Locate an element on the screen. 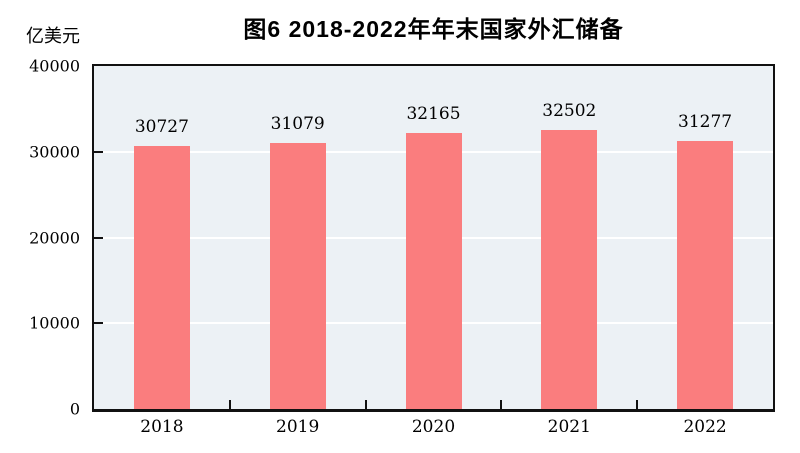  y-axis-tick-labels: 0 10000 20000 30000 40000 is located at coordinates (43, 238).